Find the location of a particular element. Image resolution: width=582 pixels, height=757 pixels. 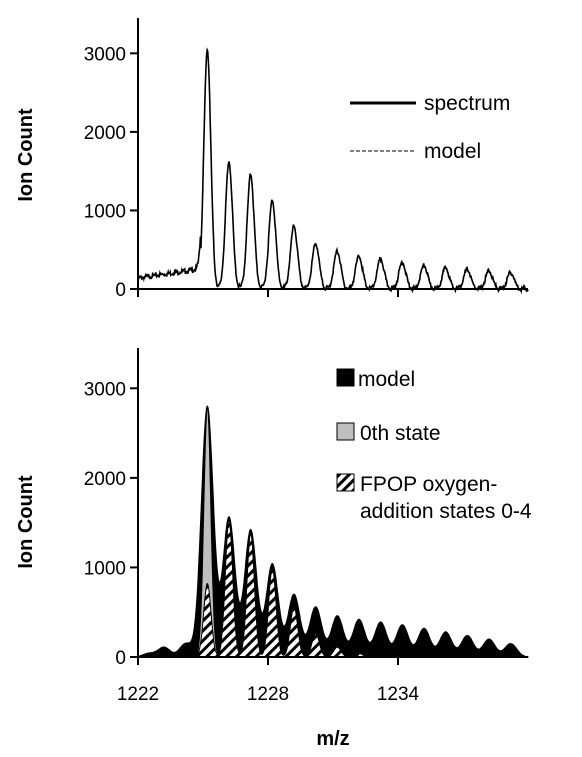

top-ytick-label: 1000 is located at coordinates (105, 211).